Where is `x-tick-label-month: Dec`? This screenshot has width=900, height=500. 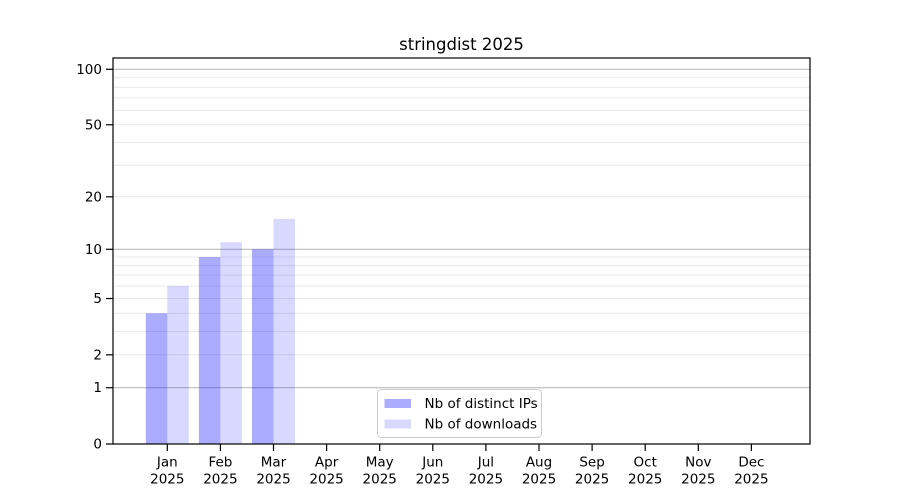 x-tick-label-month: Dec is located at coordinates (751, 463).